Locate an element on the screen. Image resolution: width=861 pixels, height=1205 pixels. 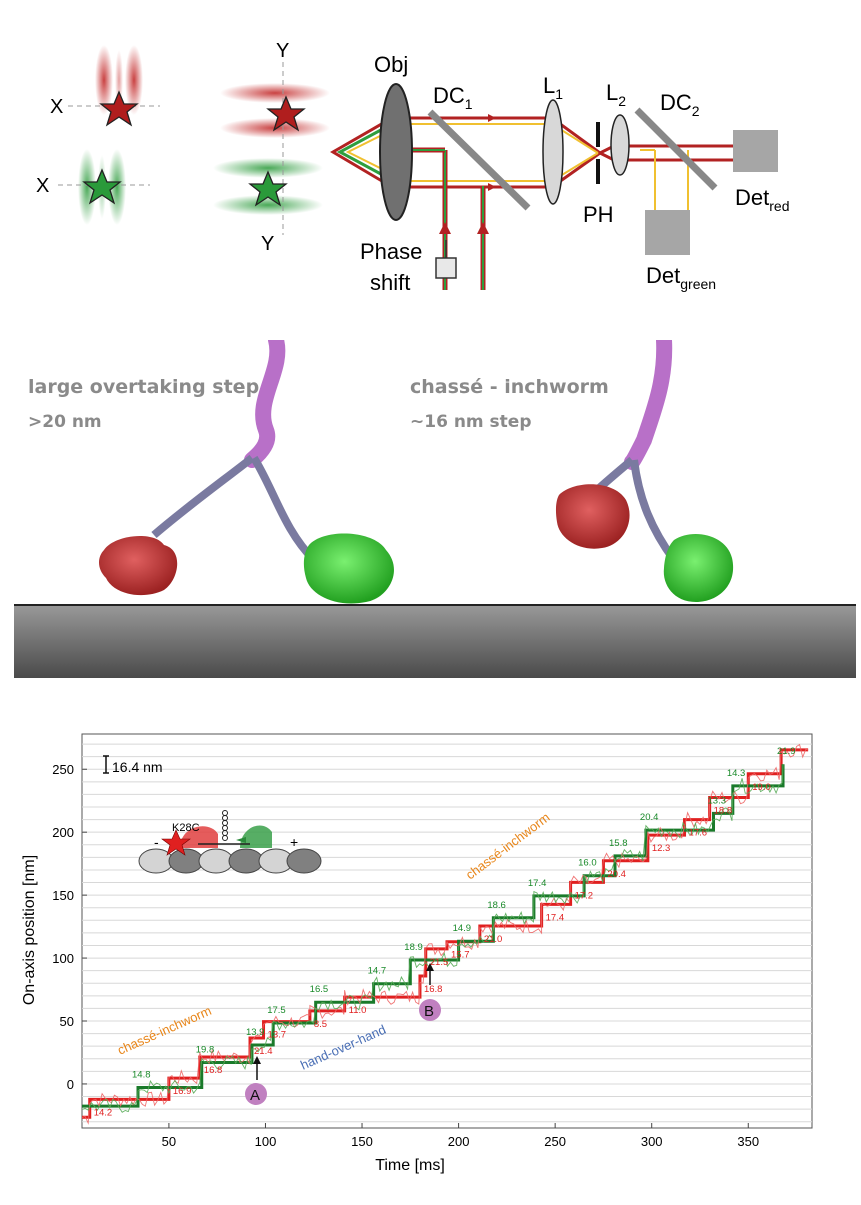
label-star-icon is located at coordinates (176, 842).